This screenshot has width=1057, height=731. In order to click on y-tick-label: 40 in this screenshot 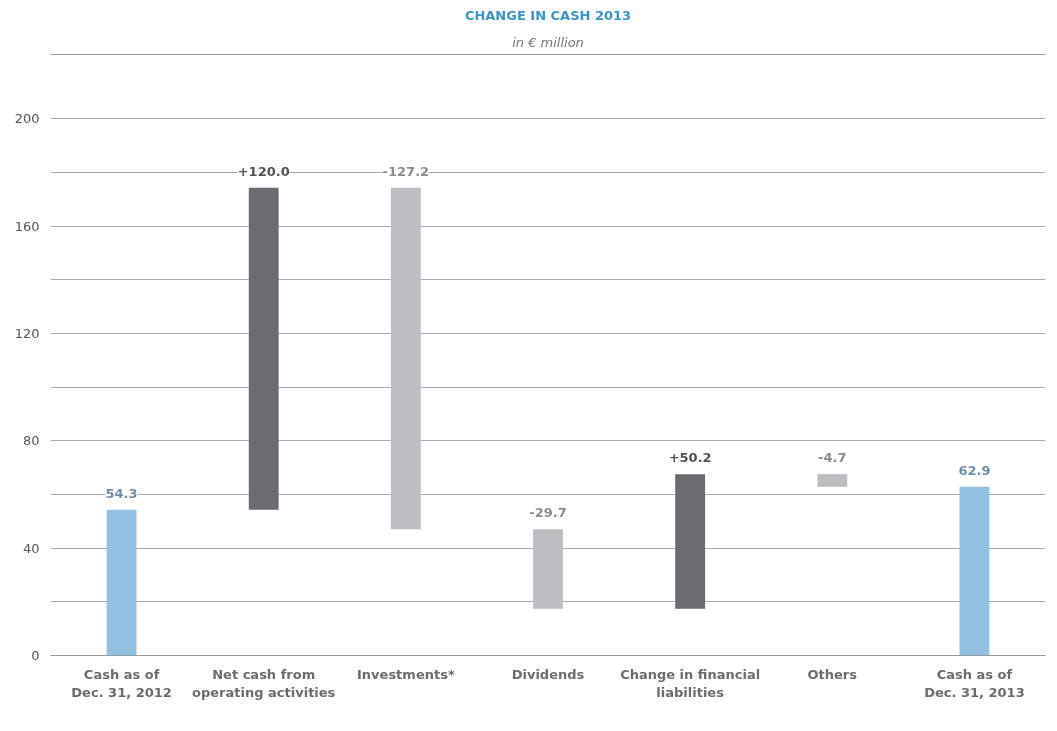, I will do `click(31, 548)`.